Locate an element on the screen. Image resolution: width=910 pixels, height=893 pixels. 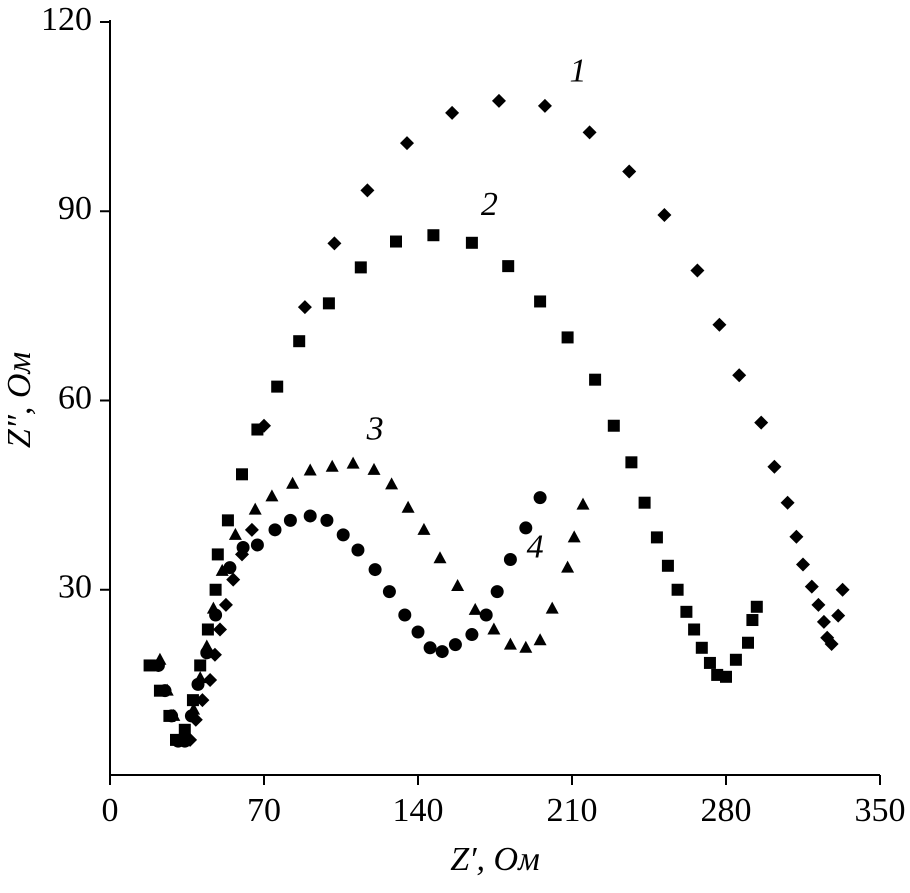
y-tick-label: 120 is located at coordinates (66, 19).